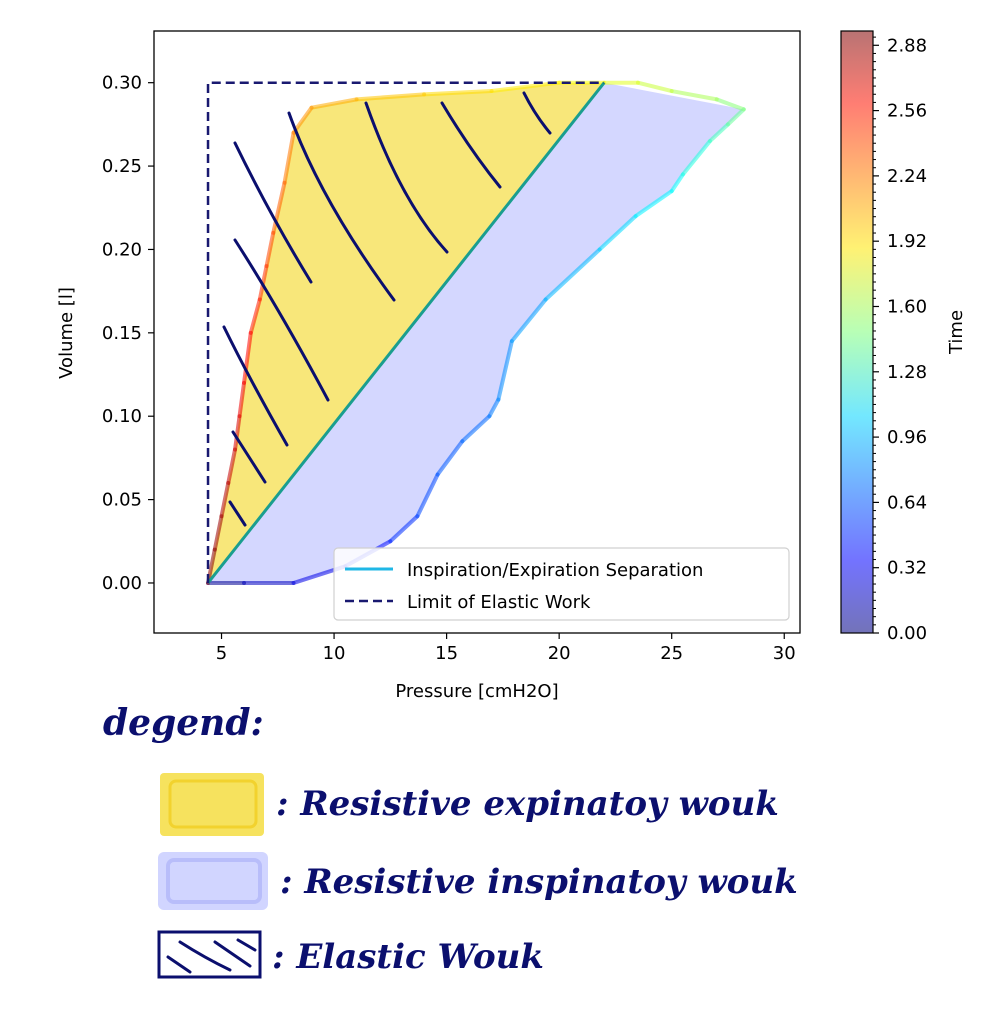 Image resolution: width=1000 pixels, height=1023 pixels. I want to click on colorbar-ticks: 0.00 0.32 0.64 0.96 1.28 1.60 1.92 2.24 2.56 2.88, so click(900, 339).